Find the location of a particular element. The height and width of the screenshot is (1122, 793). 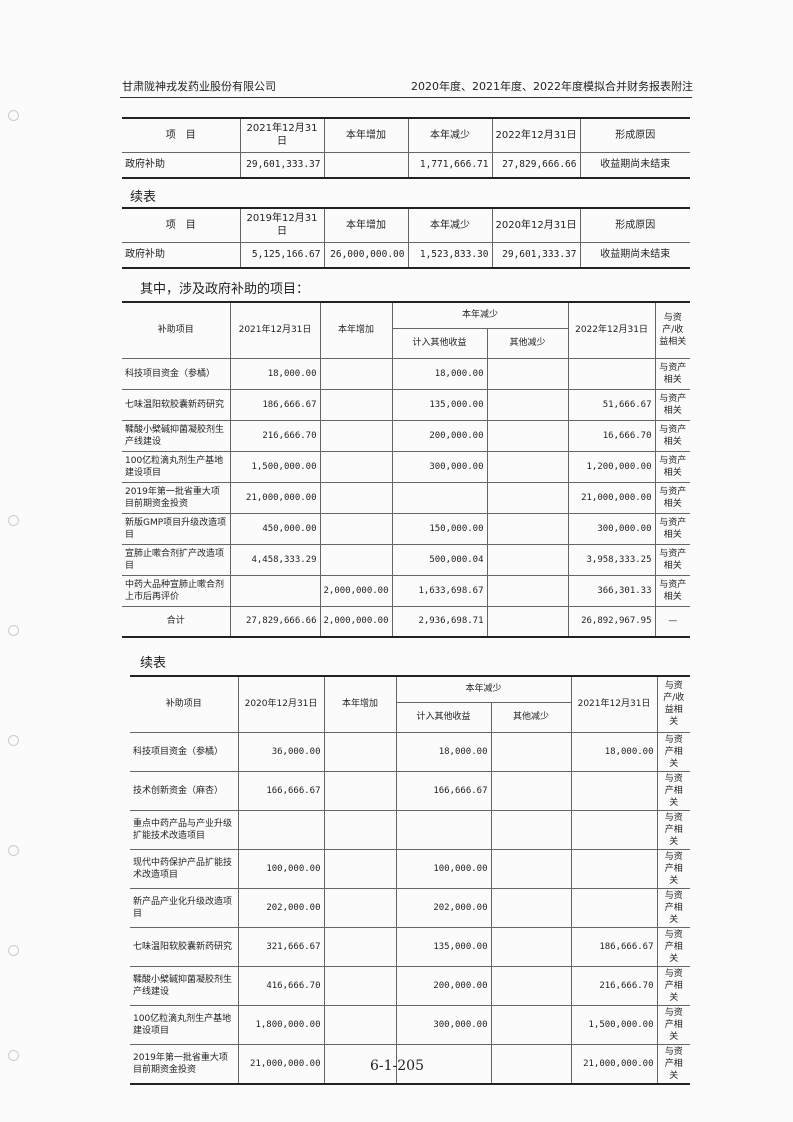

column-header-related: 与资产/收益相关 is located at coordinates (673, 704).